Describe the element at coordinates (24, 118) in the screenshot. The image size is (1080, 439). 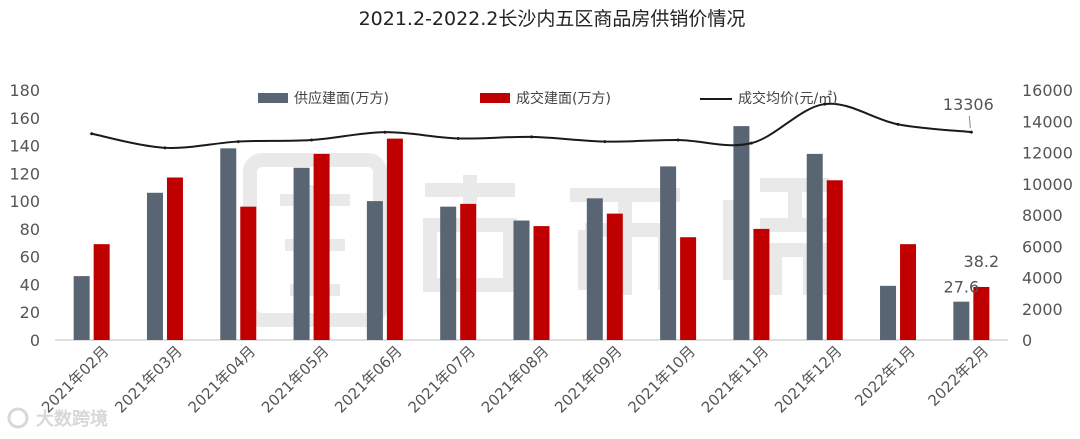
I see `y-left-tick-label: 160` at that location.